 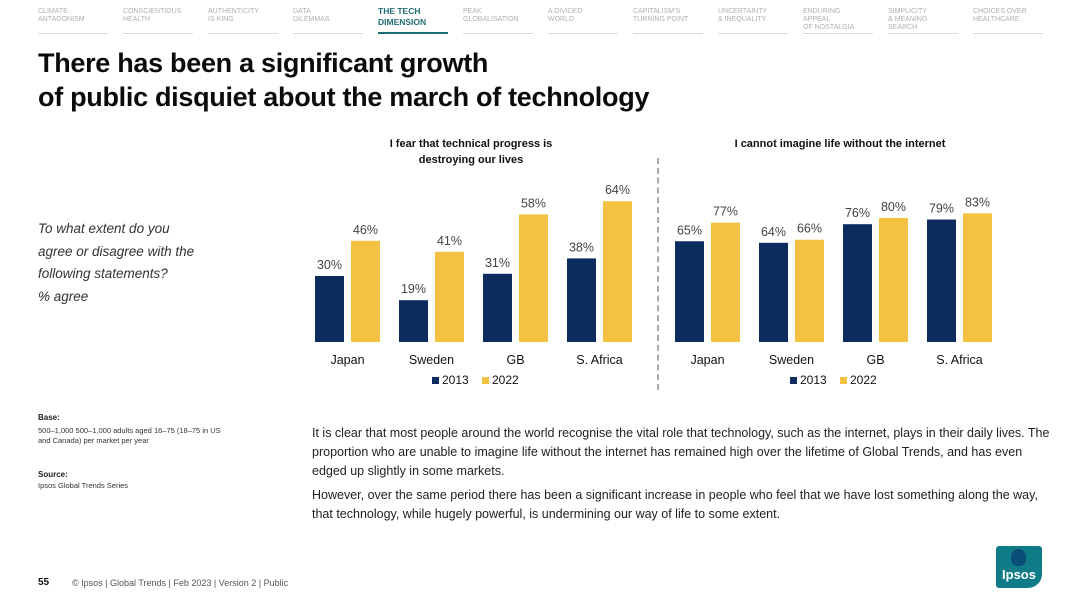 I want to click on nav-label: THE TECH, so click(x=399, y=11).